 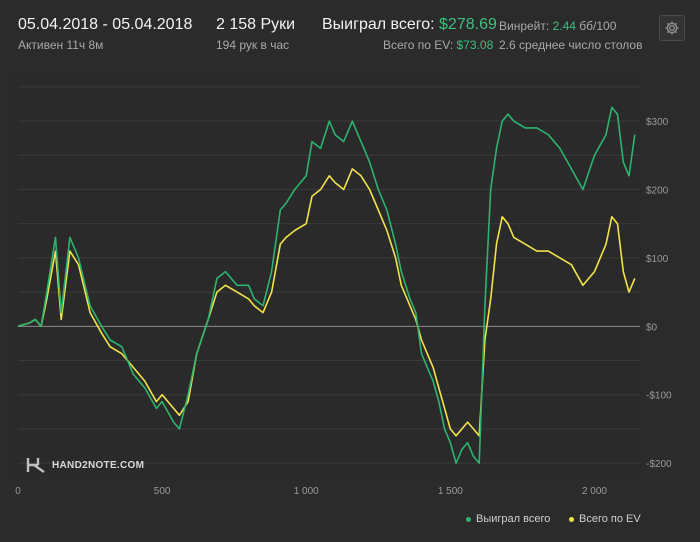 What do you see at coordinates (513, 519) in the screenshot?
I see `legend-won-label: Выиграл всего` at bounding box center [513, 519].